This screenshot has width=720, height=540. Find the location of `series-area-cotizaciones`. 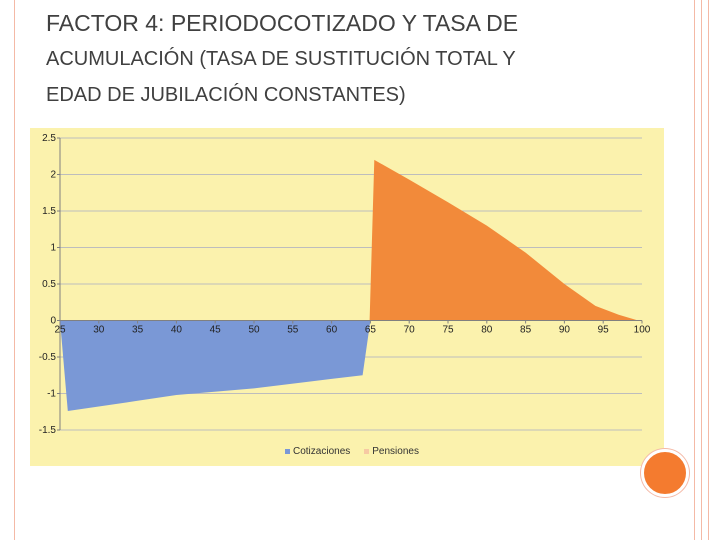

series-area-cotizaciones is located at coordinates (215, 365).